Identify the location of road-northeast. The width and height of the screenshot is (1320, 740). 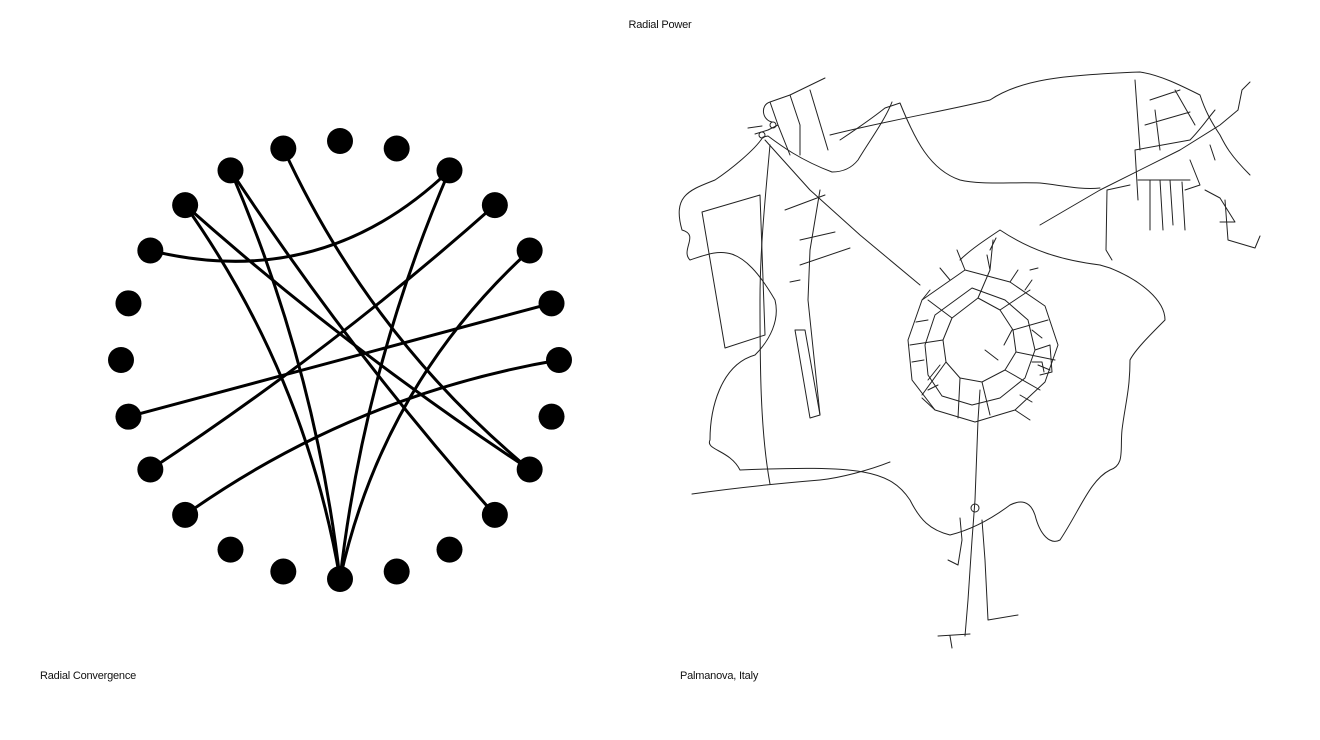
(1139, 167).